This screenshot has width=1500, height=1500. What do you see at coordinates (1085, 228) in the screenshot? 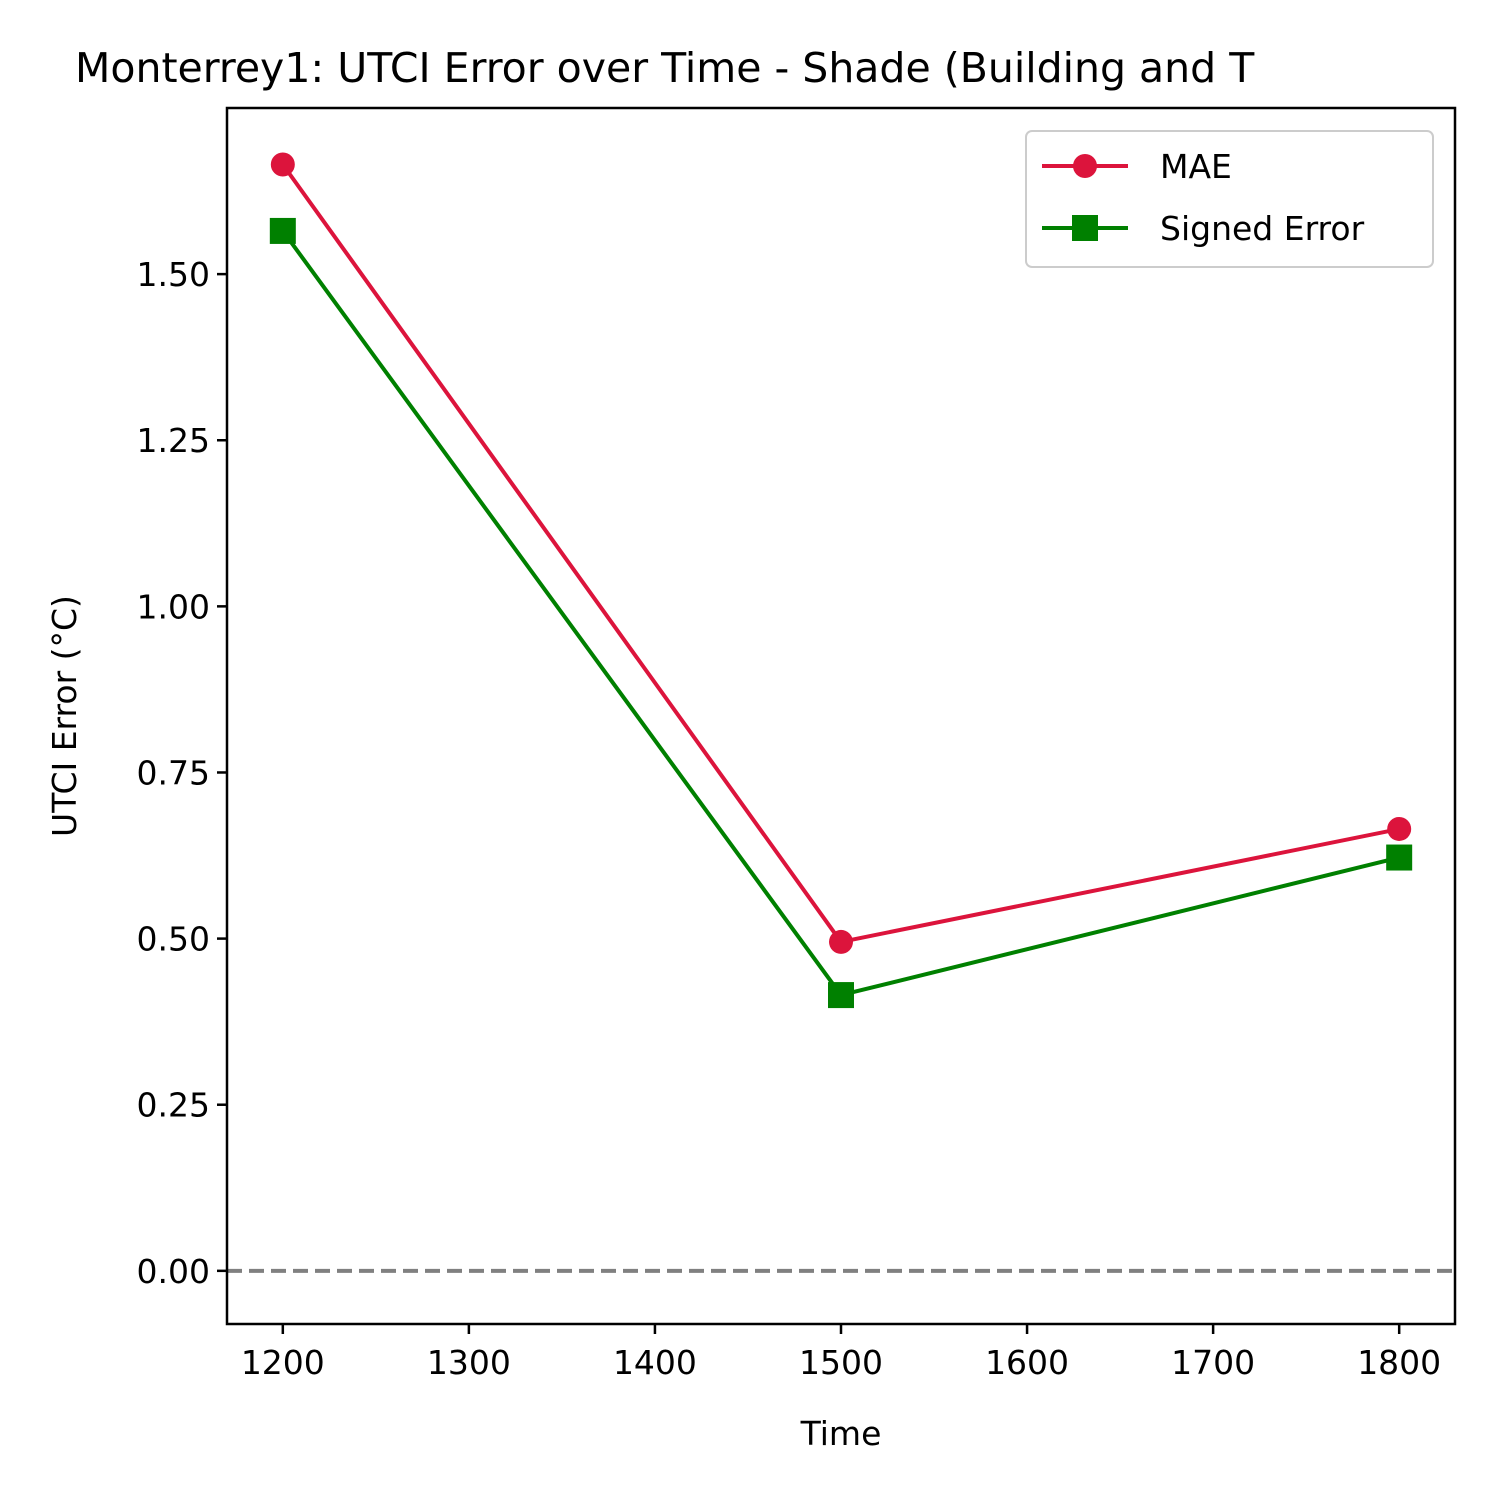
I see `signed-error-legend-marker` at bounding box center [1085, 228].